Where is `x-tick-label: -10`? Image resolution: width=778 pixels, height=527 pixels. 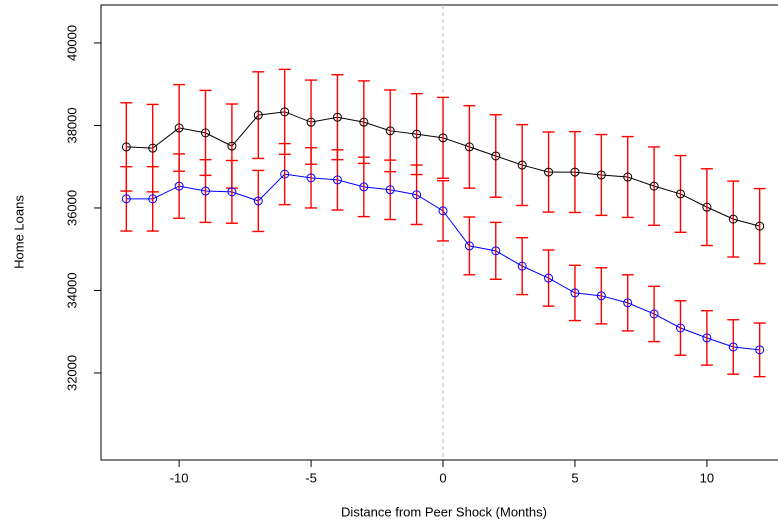 x-tick-label: -10 is located at coordinates (179, 477).